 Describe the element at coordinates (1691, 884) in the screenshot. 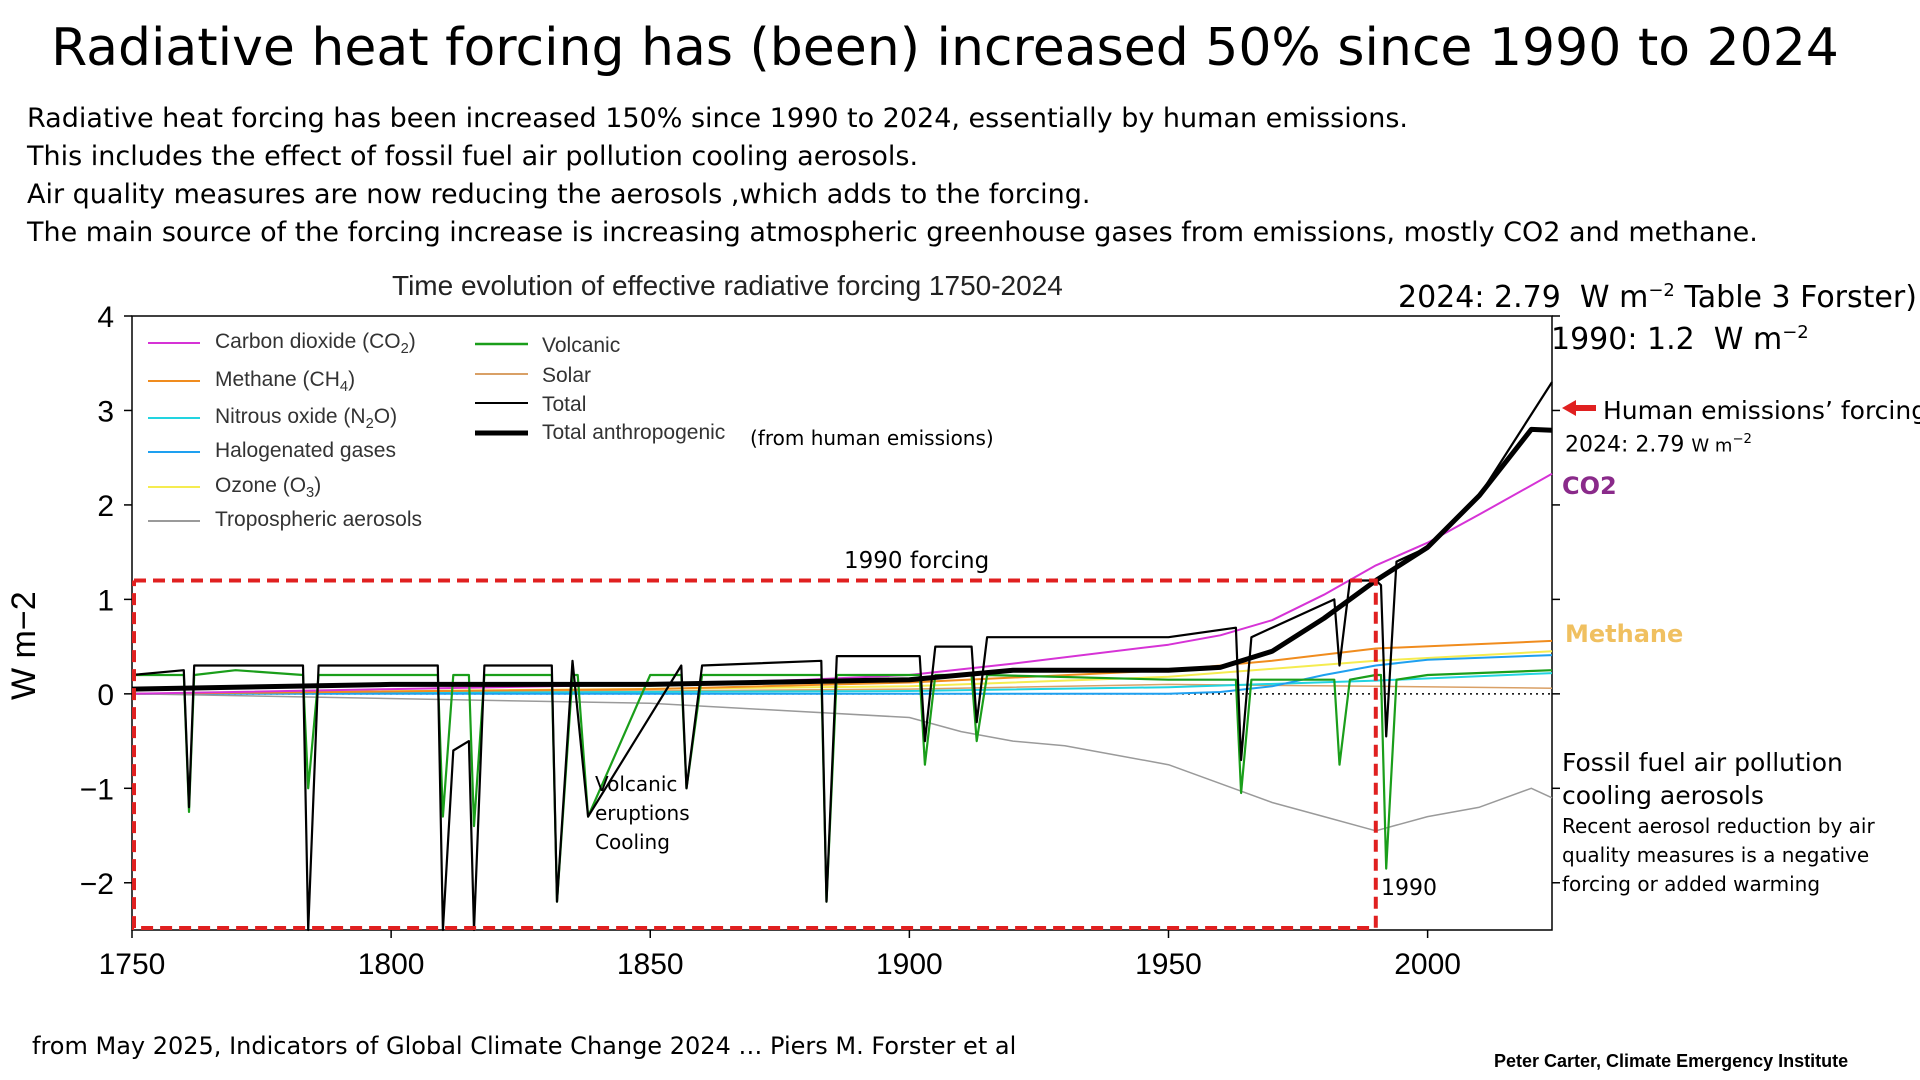

I see `aerosol-note-3: forcing or added warming` at that location.